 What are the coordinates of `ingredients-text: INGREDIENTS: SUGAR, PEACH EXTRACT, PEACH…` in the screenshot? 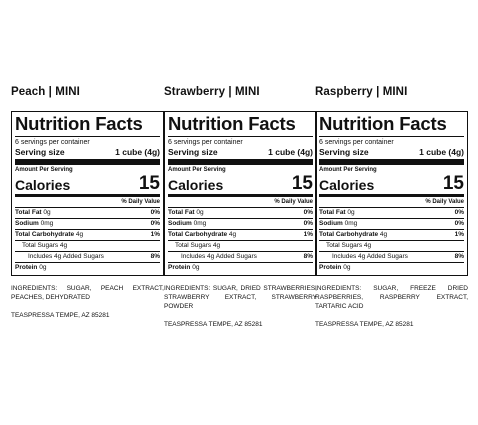 It's located at (87, 293).